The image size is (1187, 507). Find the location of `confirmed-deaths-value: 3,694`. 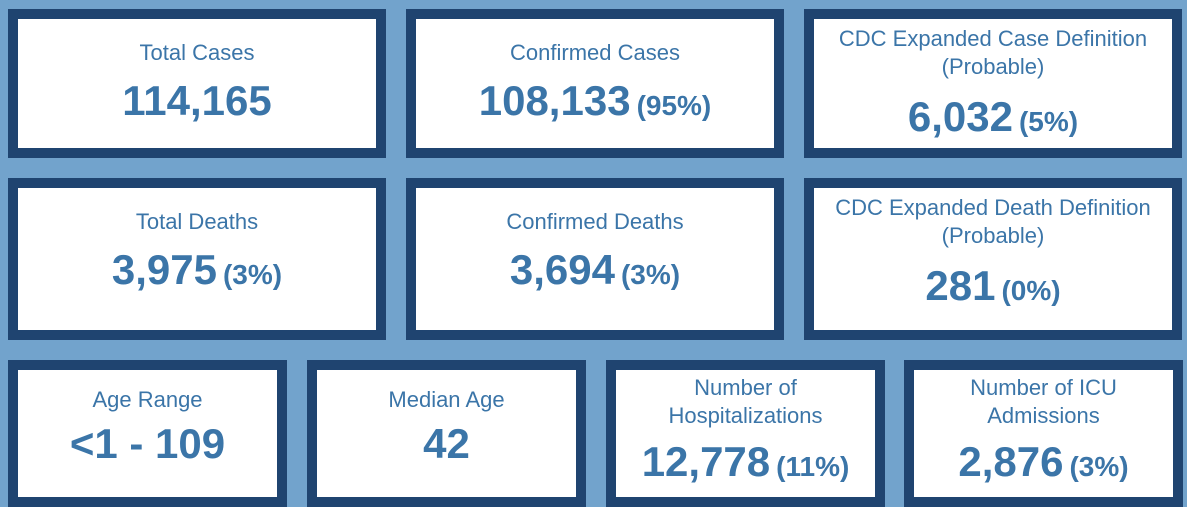

confirmed-deaths-value: 3,694 is located at coordinates (562, 269).